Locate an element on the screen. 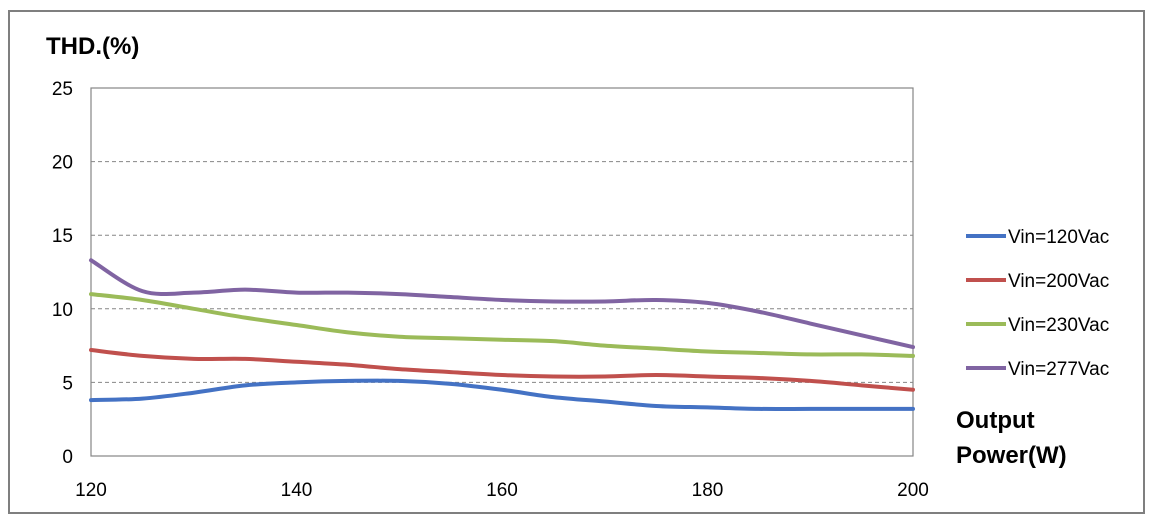  x-tick-label: 140 is located at coordinates (297, 490).